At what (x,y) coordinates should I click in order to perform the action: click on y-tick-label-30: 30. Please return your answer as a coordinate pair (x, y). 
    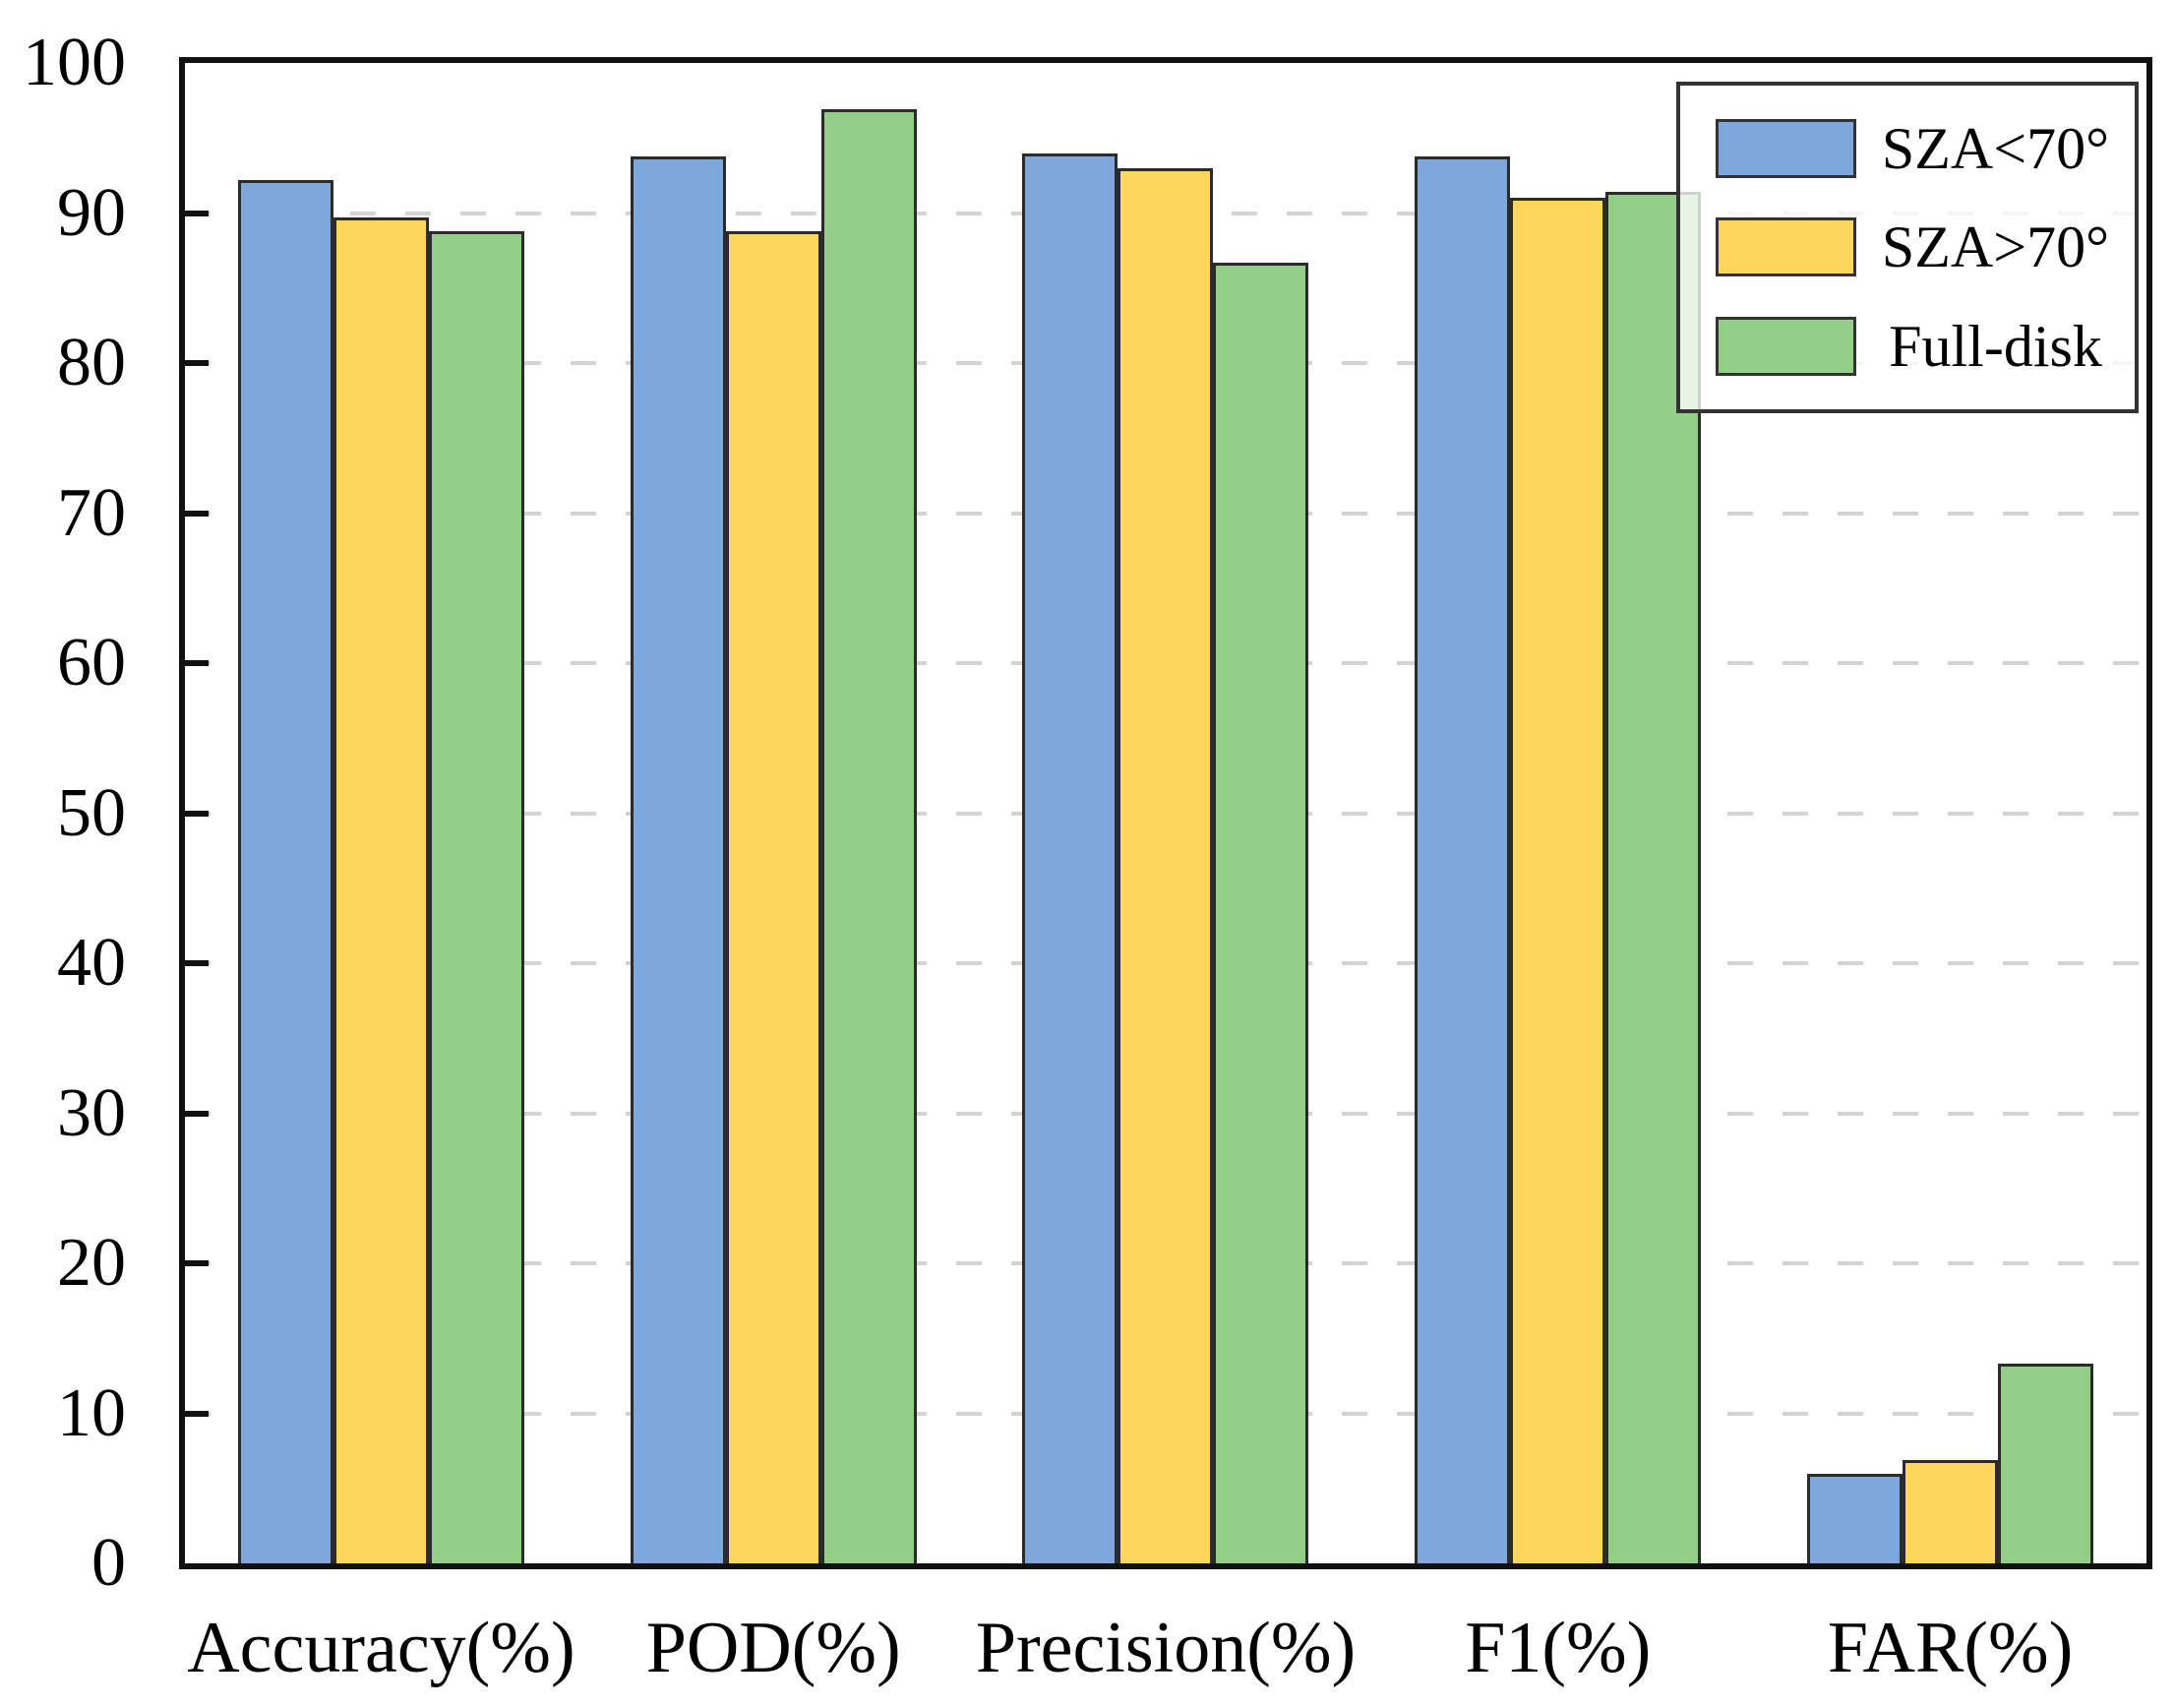
    Looking at the image, I should click on (91, 1112).